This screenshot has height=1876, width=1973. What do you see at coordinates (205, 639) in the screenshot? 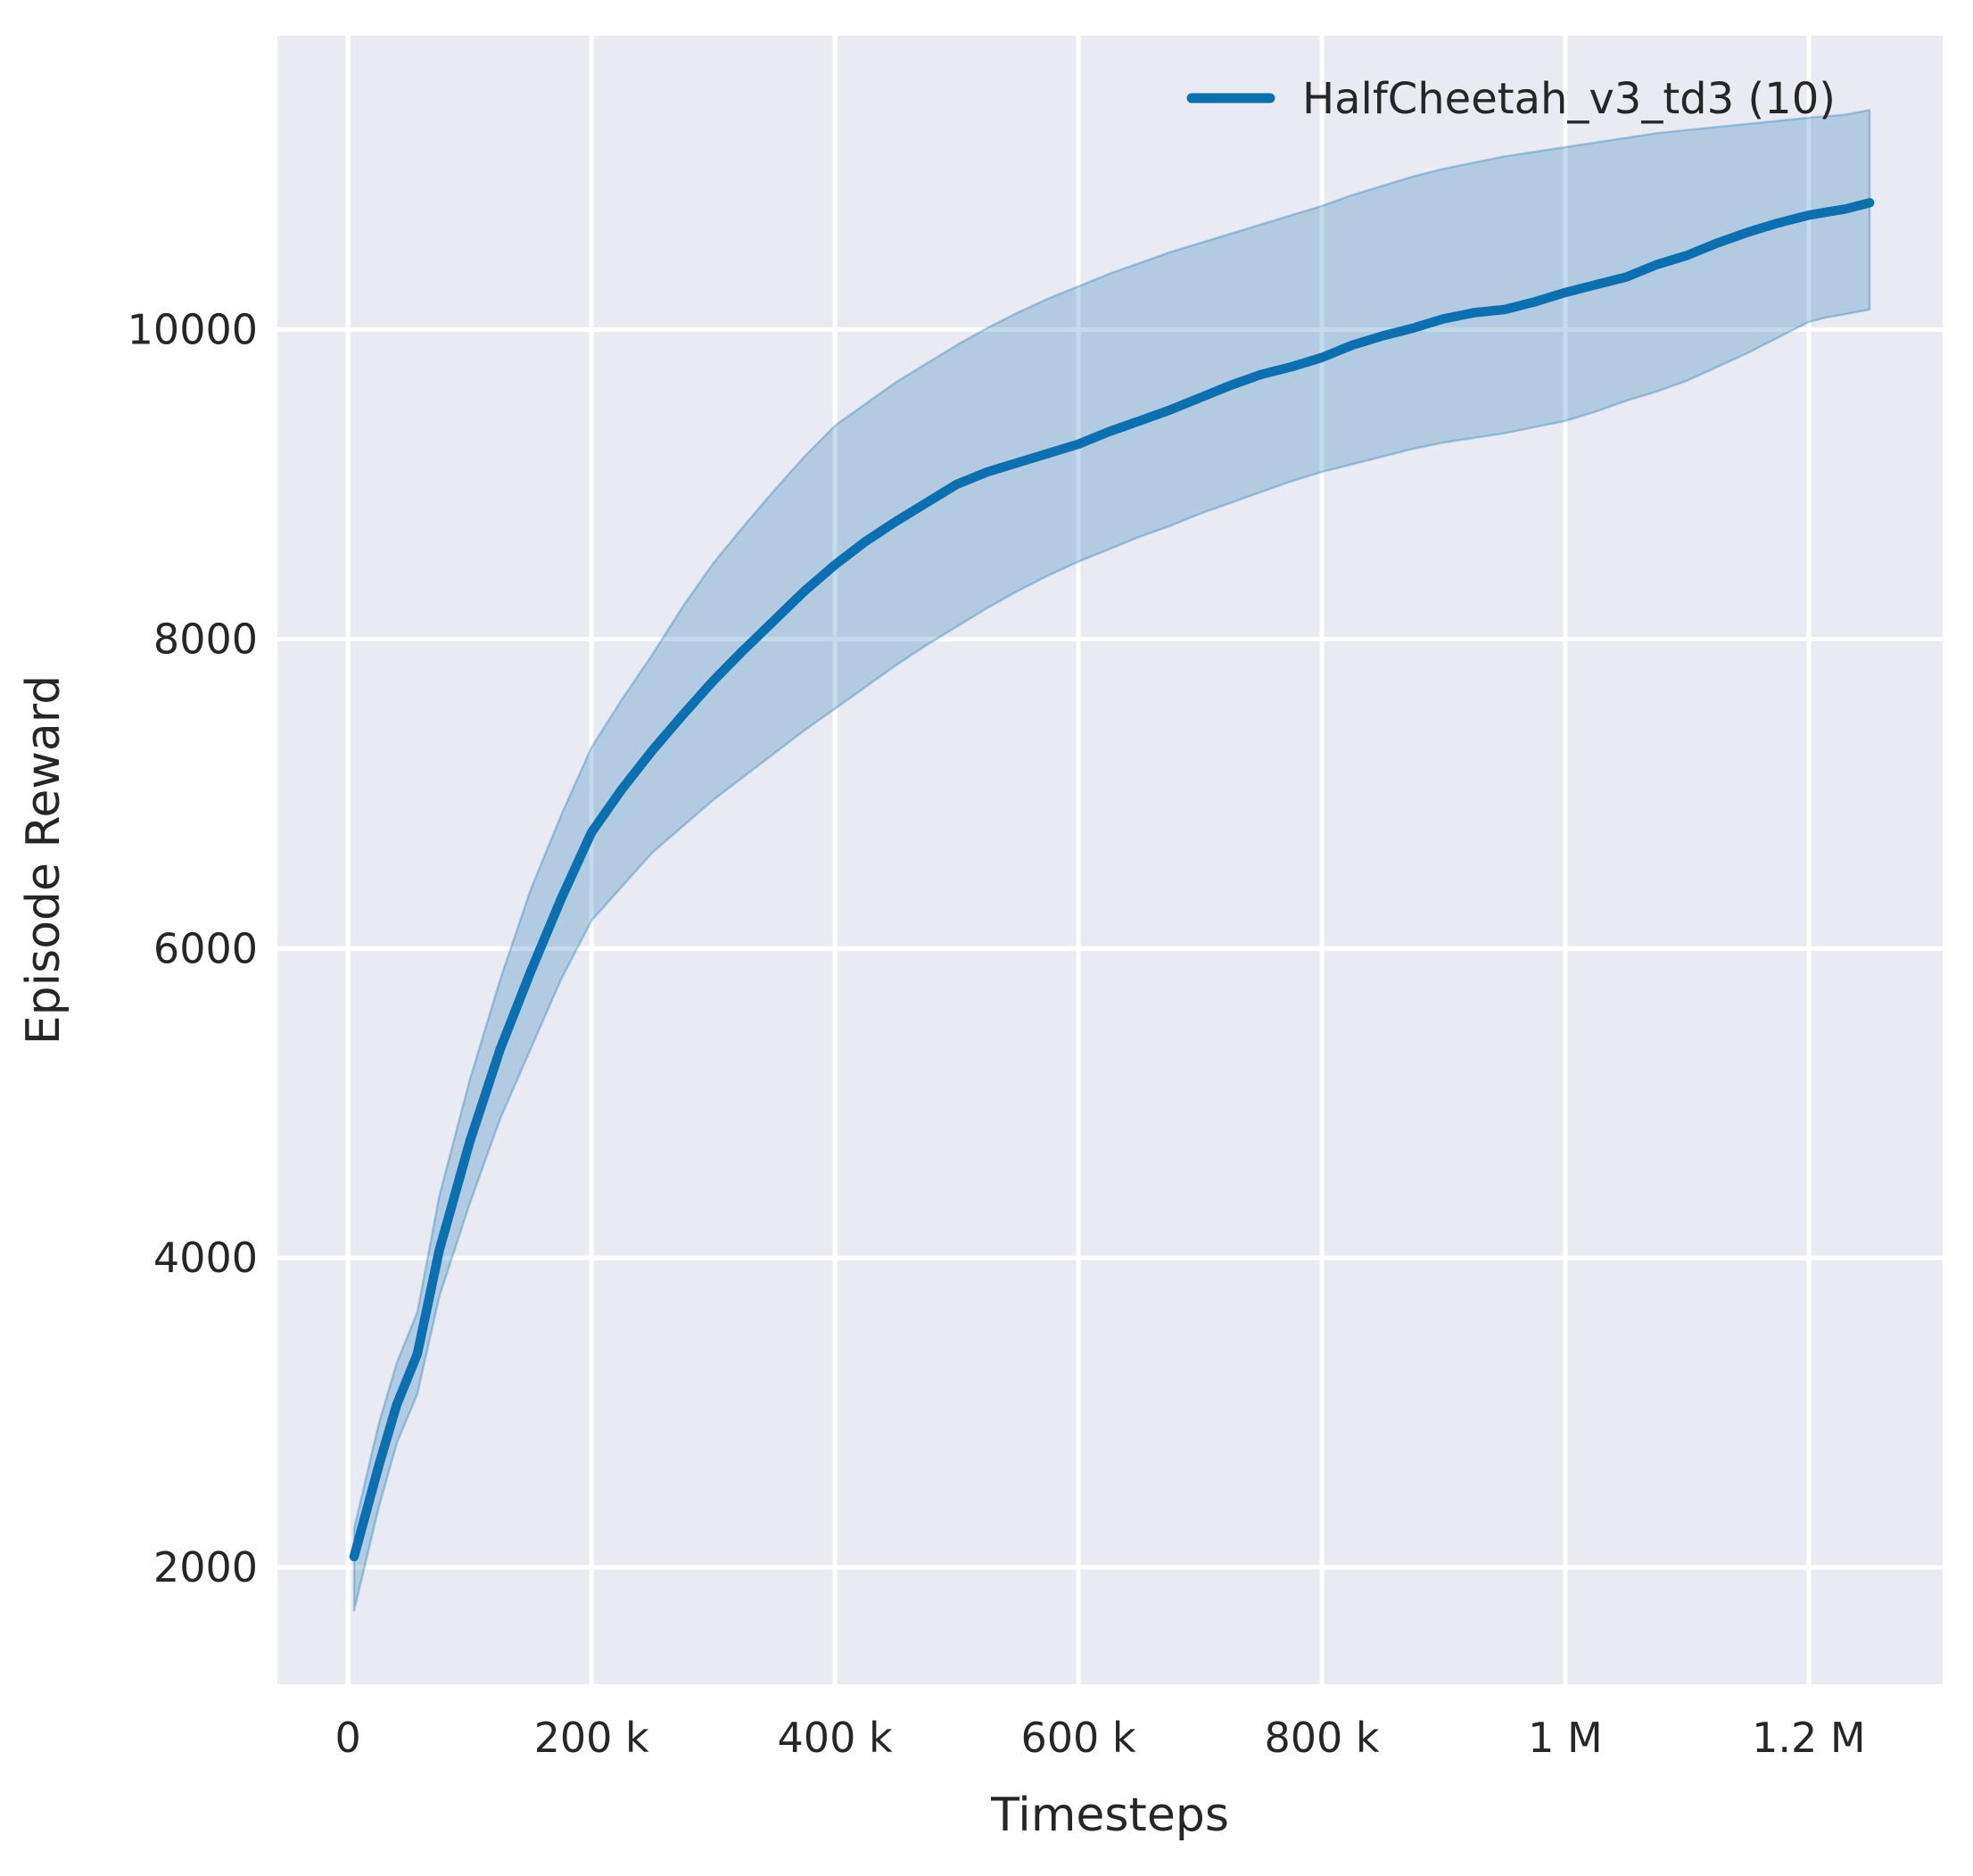
I see `y-tick-label: 8000` at bounding box center [205, 639].